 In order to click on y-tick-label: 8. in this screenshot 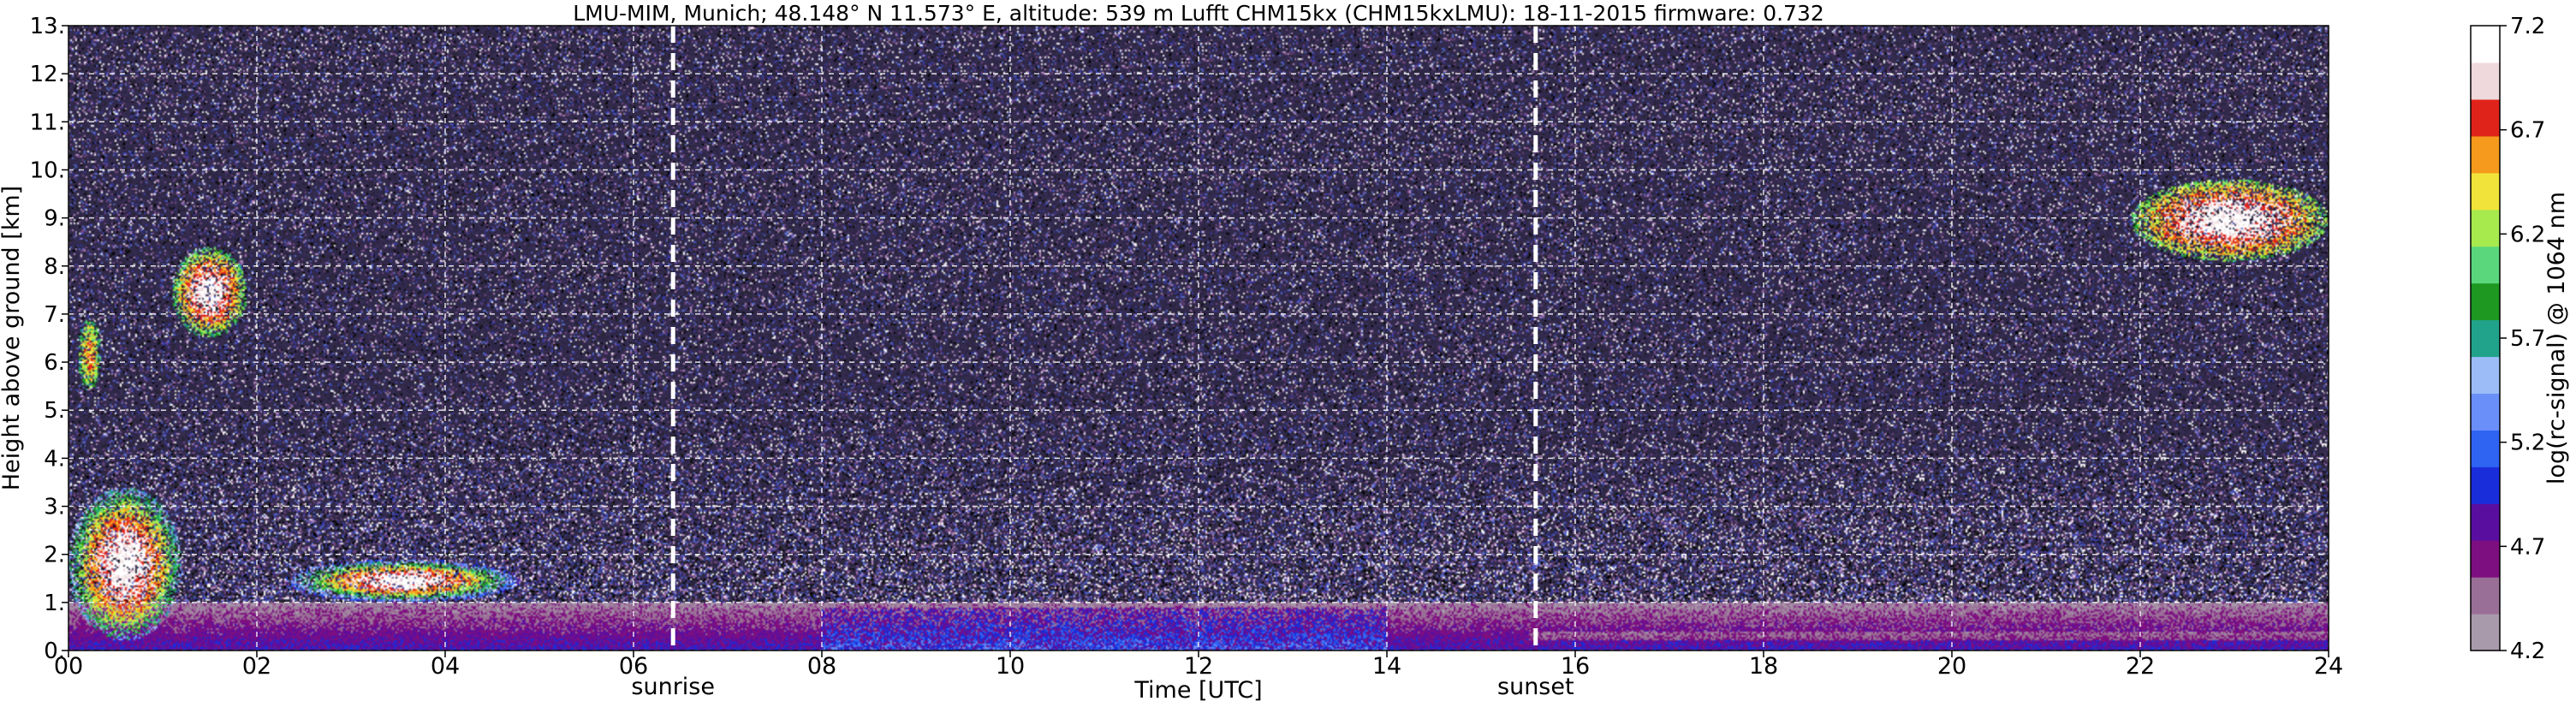, I will do `click(55, 267)`.